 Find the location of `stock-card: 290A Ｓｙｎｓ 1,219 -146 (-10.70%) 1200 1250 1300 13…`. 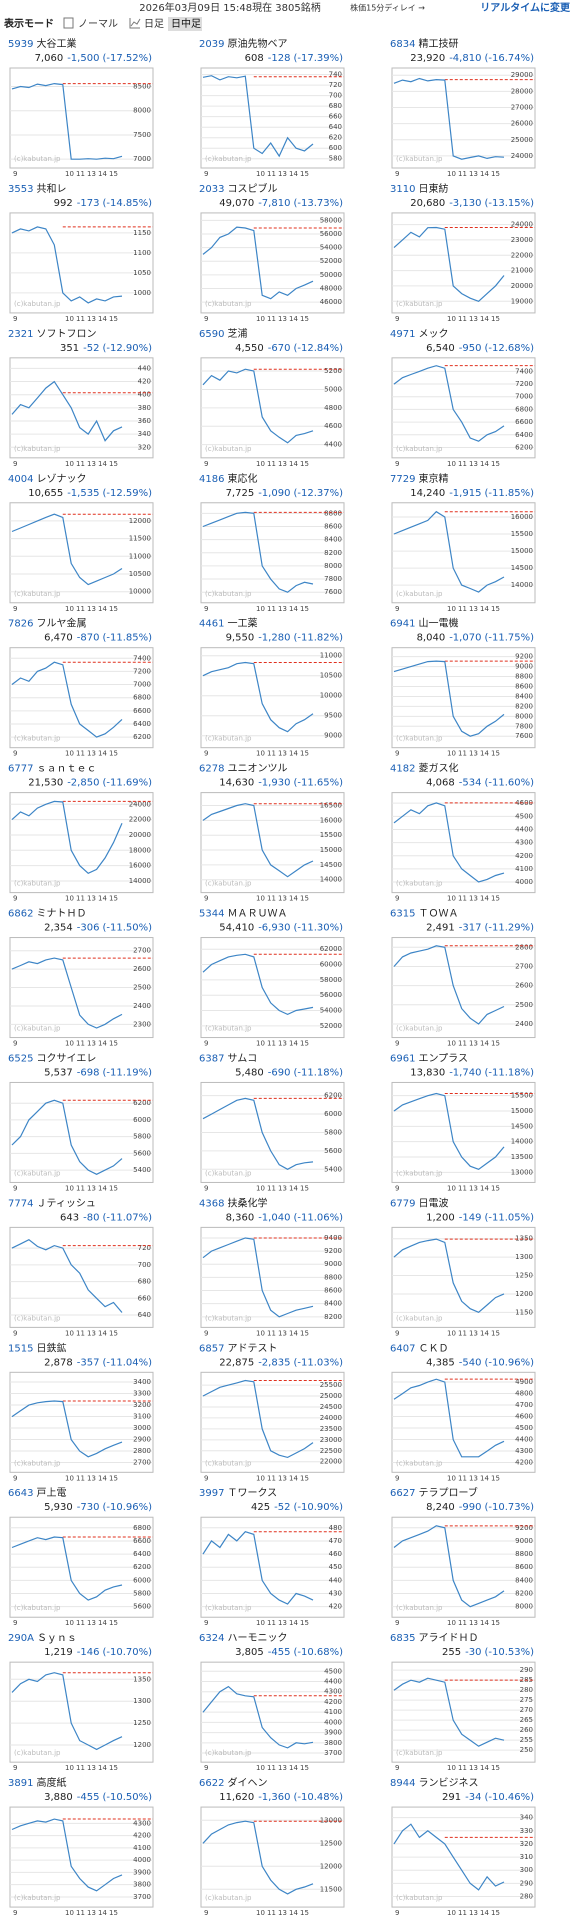

stock-card: 290A Ｓｙｎｓ 1,219 -146 (-10.70%) 1200 1250 1300 13… is located at coordinates (81, 1702).